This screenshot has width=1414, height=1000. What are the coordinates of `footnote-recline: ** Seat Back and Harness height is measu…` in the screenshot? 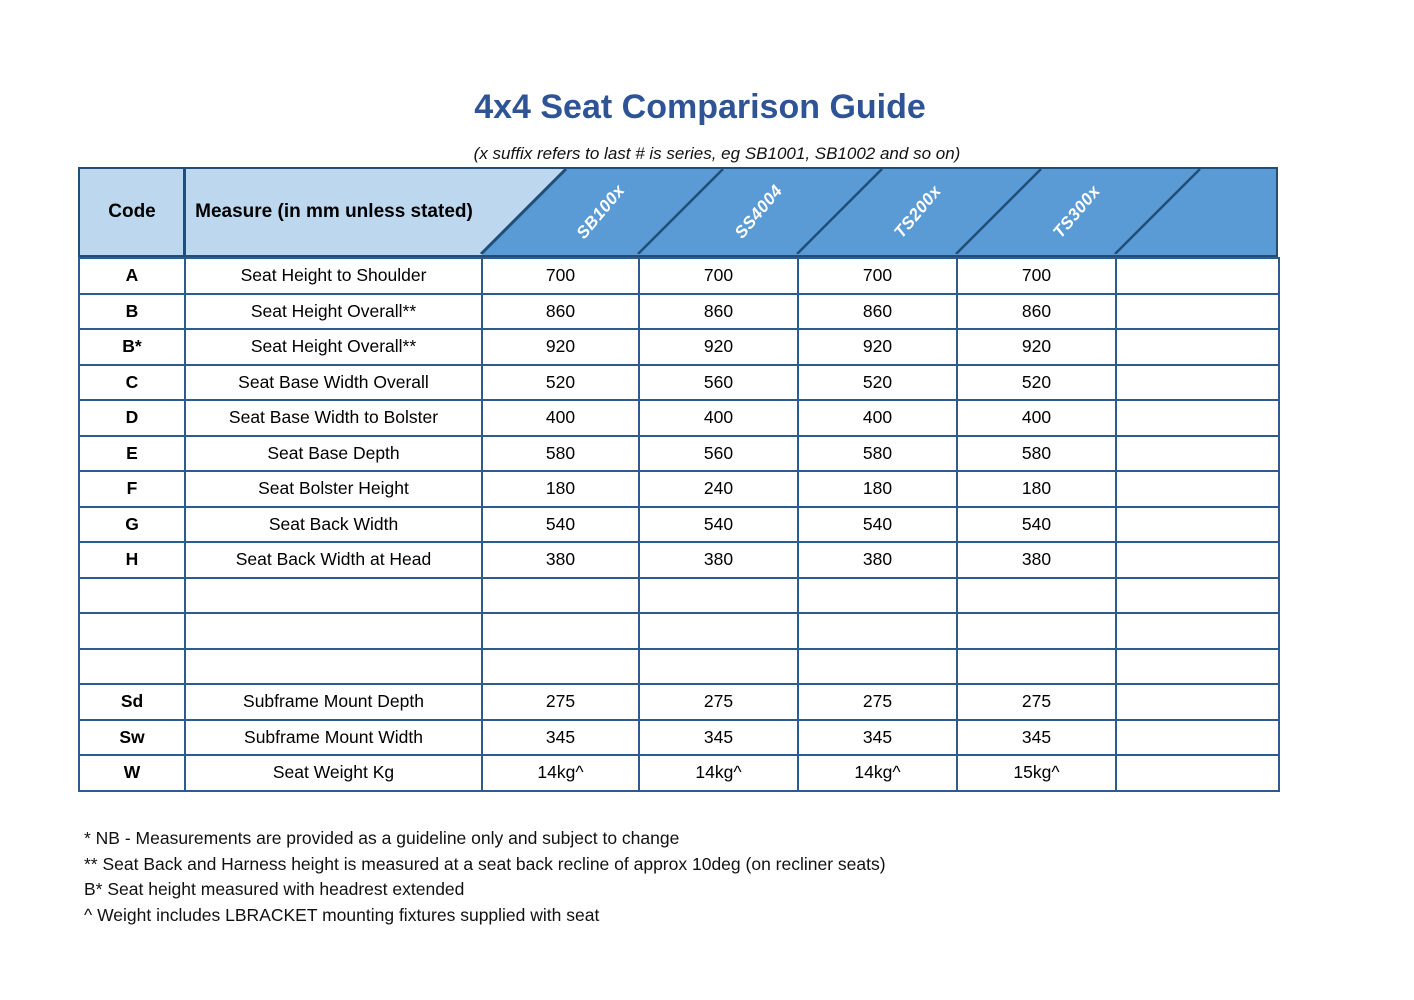 It's located at (485, 863).